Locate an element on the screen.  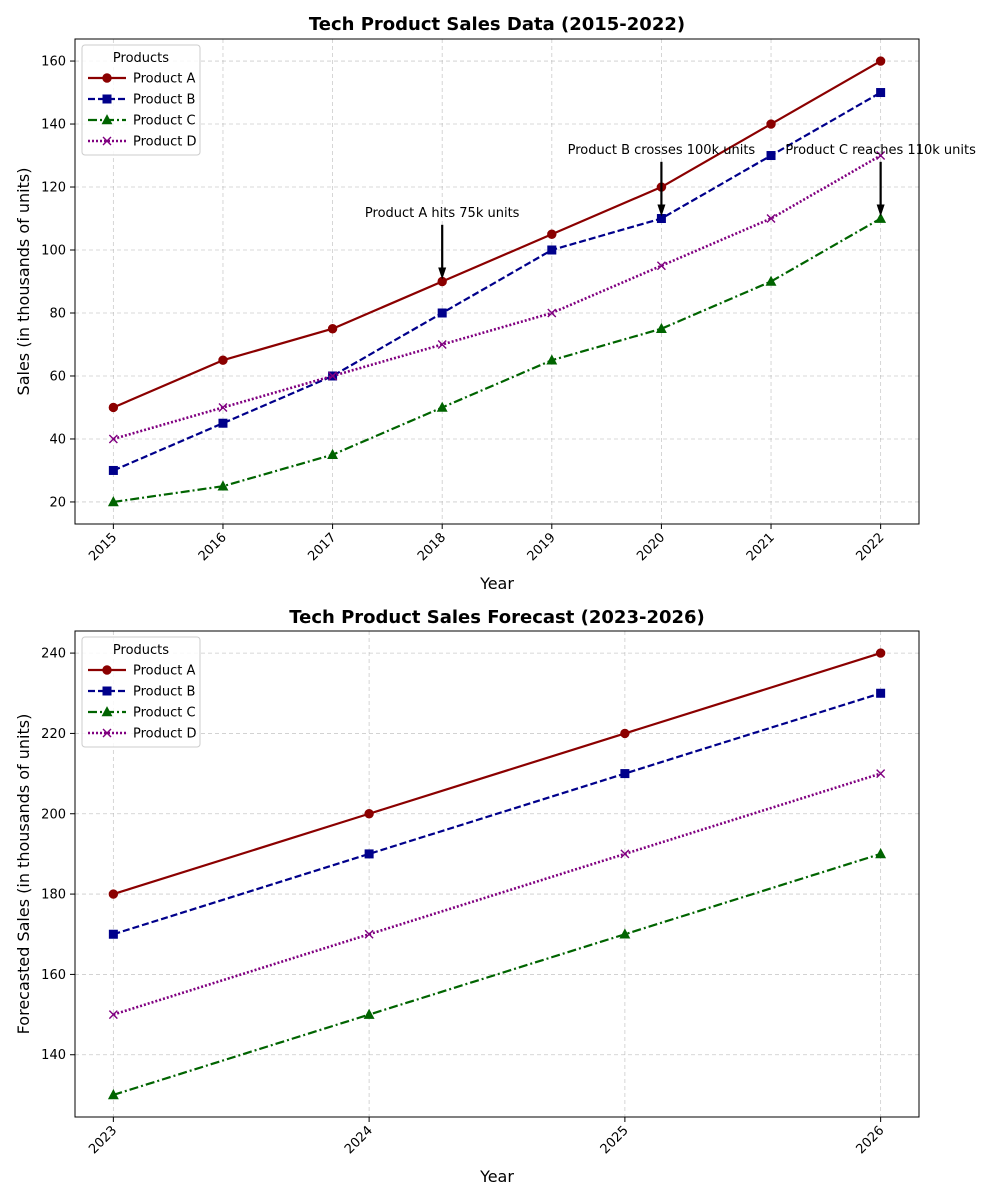
annotation: Product A hits 75k units is located at coordinates (442, 243).